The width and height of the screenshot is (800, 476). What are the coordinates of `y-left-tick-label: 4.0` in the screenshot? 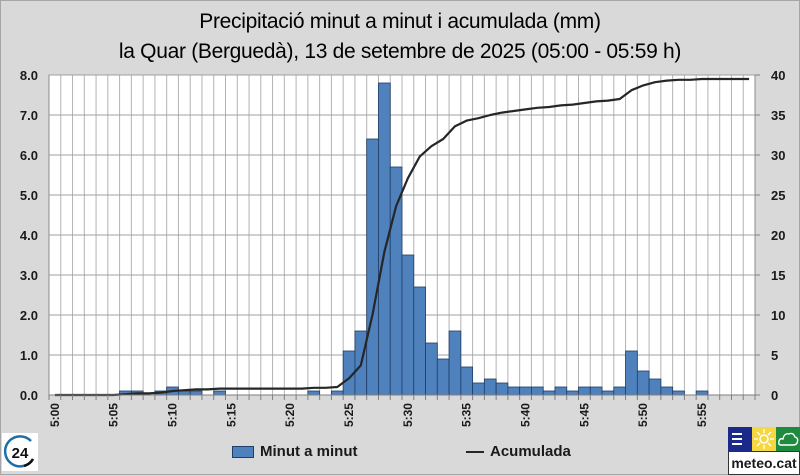 It's located at (29, 235).